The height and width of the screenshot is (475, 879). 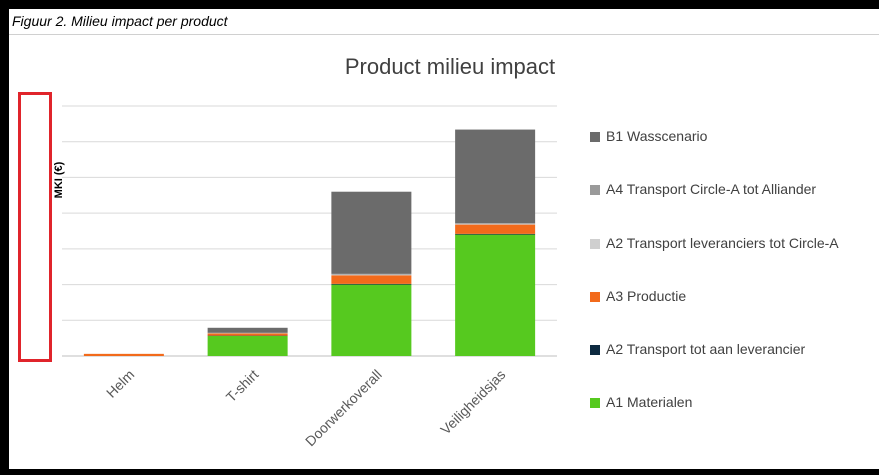 I want to click on legend-label: A4 Transport Circle-A tot Alliander, so click(x=711, y=189).